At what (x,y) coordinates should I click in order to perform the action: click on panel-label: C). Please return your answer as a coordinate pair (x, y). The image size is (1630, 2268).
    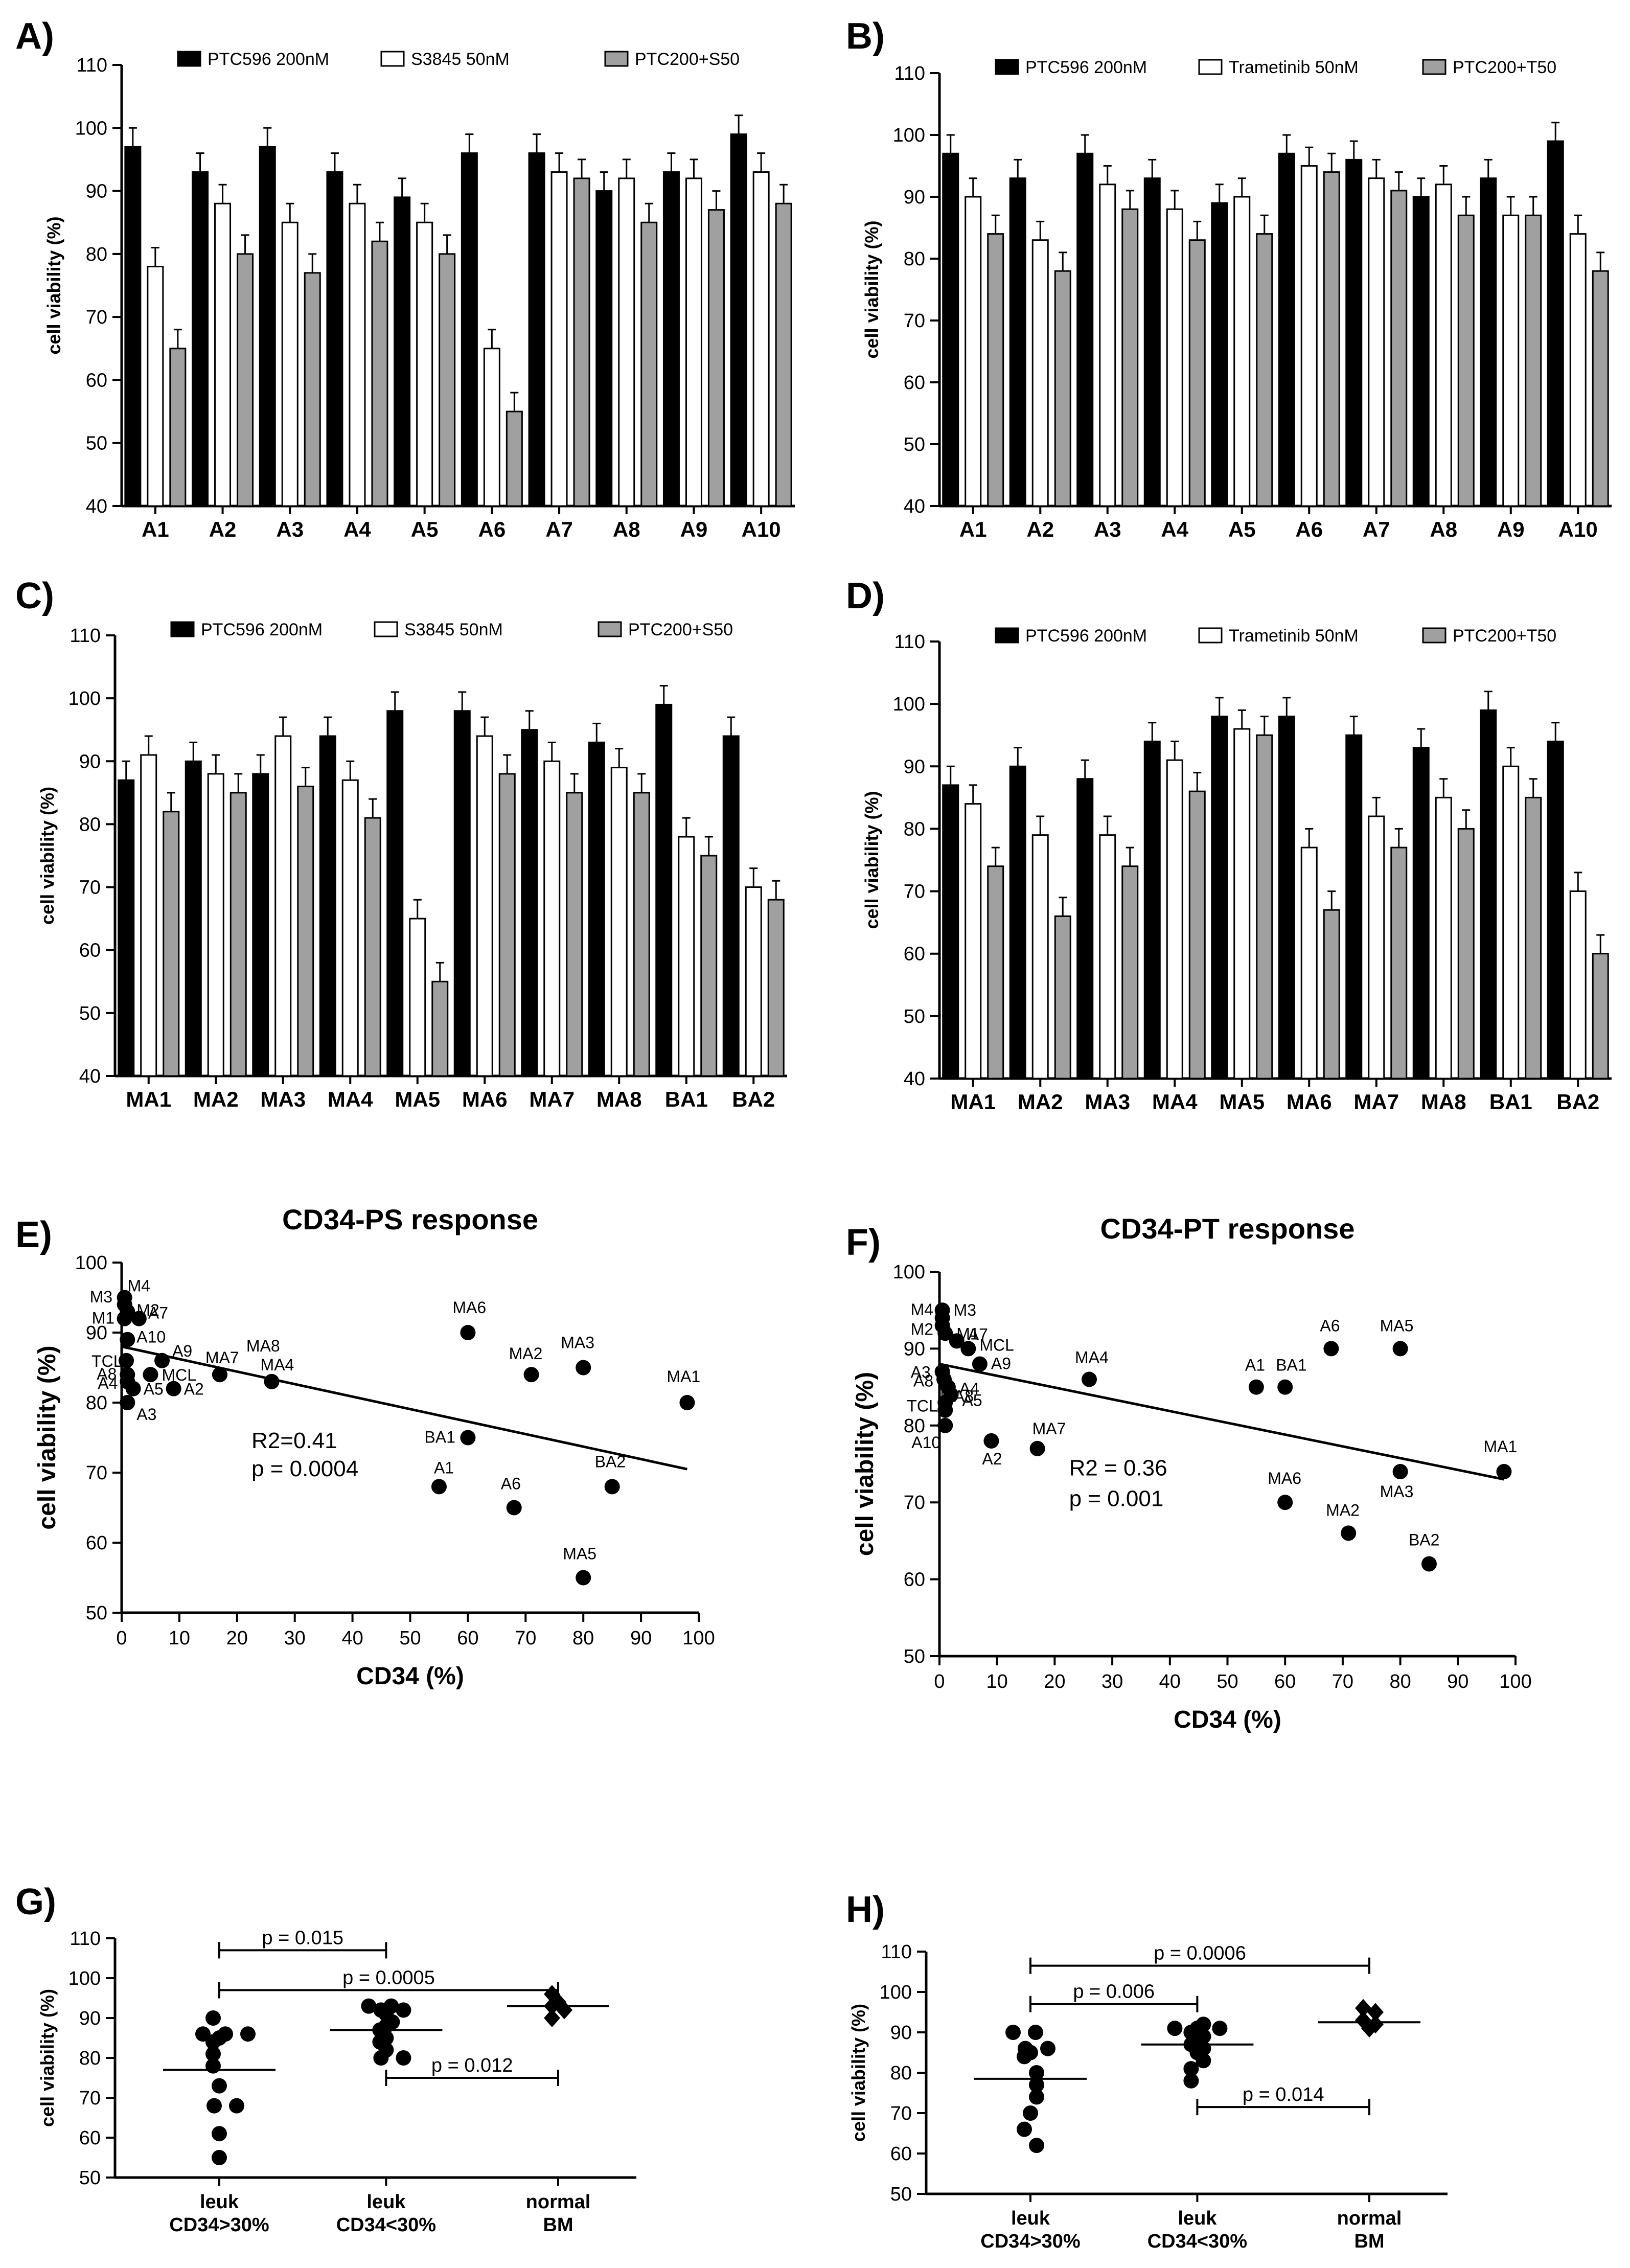
    Looking at the image, I should click on (34, 596).